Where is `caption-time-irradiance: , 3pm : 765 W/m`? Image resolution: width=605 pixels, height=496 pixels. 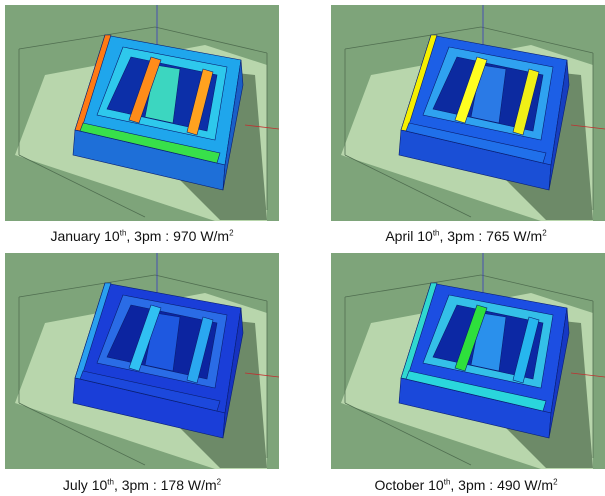
caption-time-irradiance: , 3pm : 765 W/m is located at coordinates (491, 236).